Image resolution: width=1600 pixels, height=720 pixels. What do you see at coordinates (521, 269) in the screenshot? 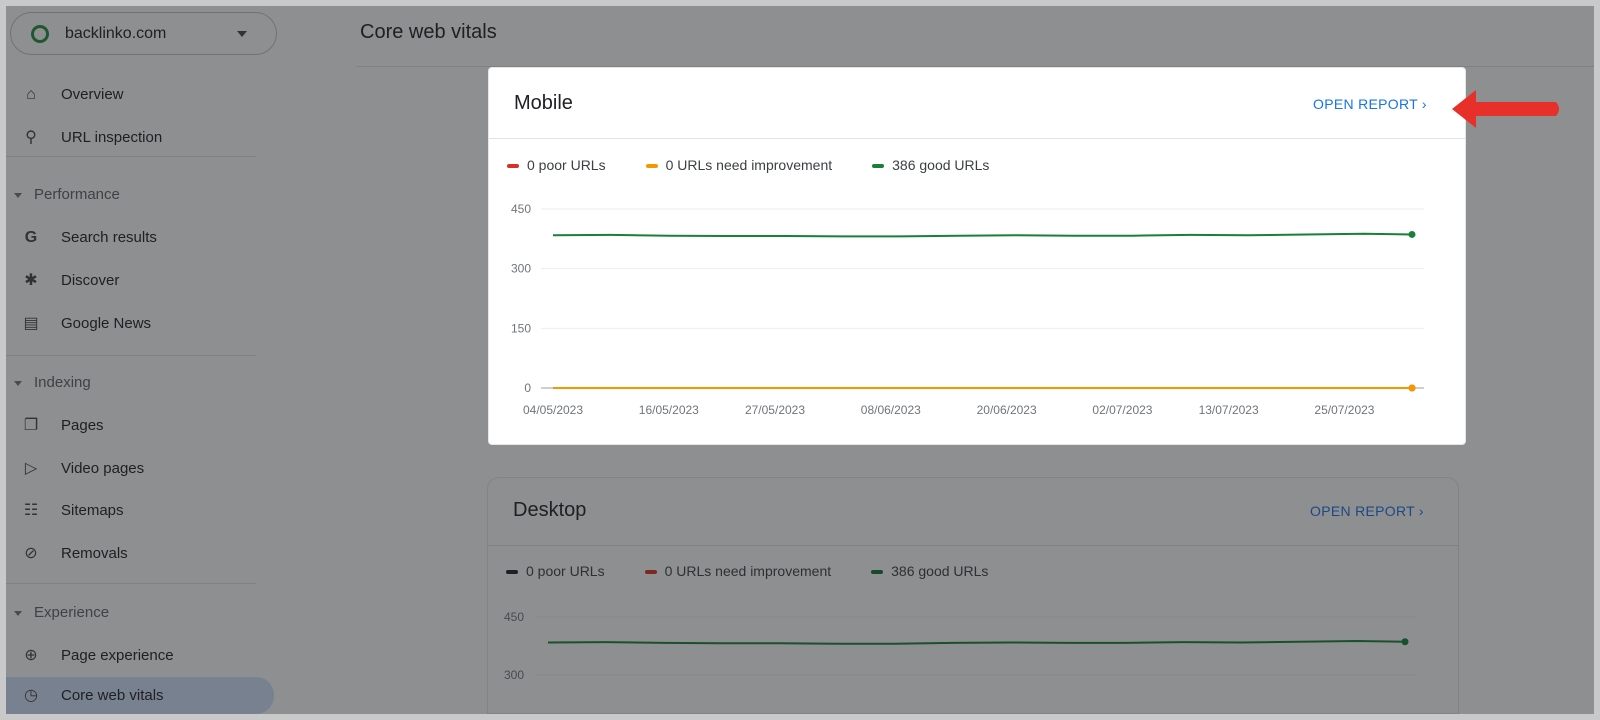
I see `y-tick-label: 300` at bounding box center [521, 269].